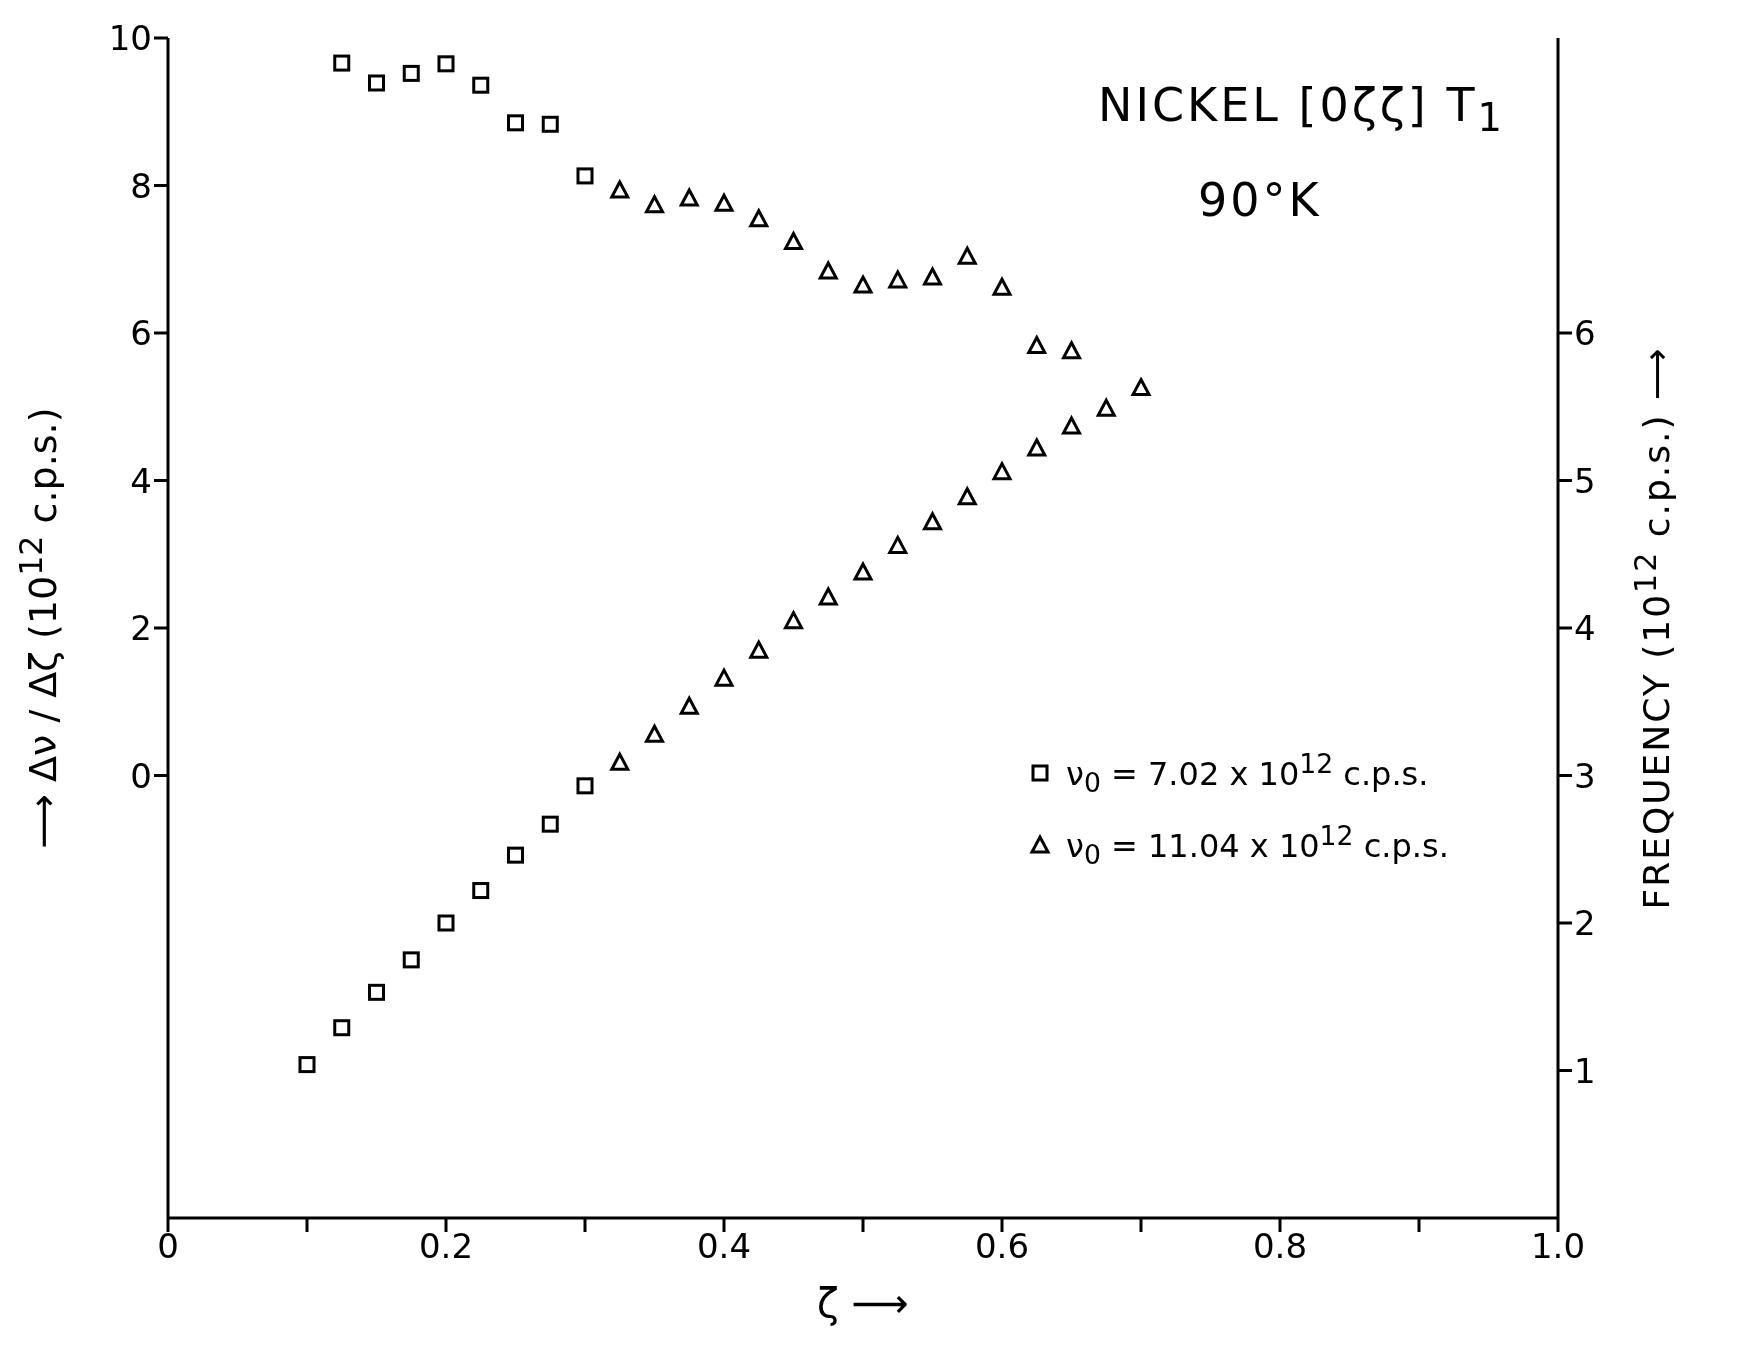 This screenshot has width=1756, height=1360. Describe the element at coordinates (1002, 1246) in the screenshot. I see `x-tick-label: 0.6` at that location.